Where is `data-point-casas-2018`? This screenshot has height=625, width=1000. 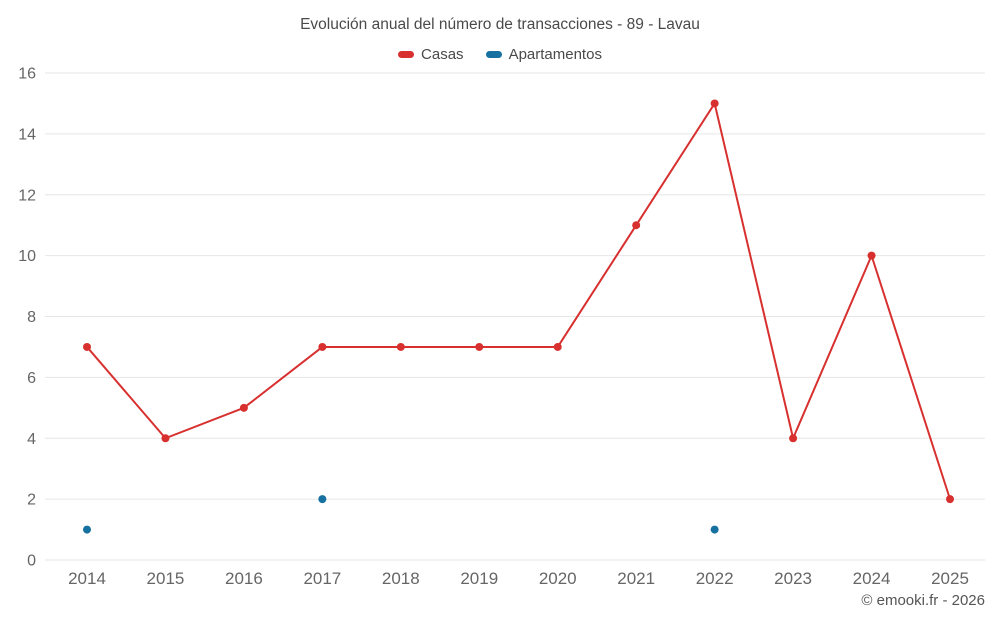
data-point-casas-2018 is located at coordinates (400, 346).